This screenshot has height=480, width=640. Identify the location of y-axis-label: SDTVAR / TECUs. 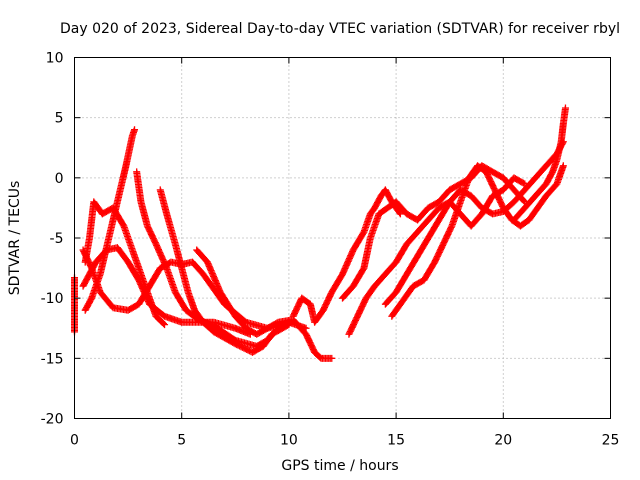
(15, 238).